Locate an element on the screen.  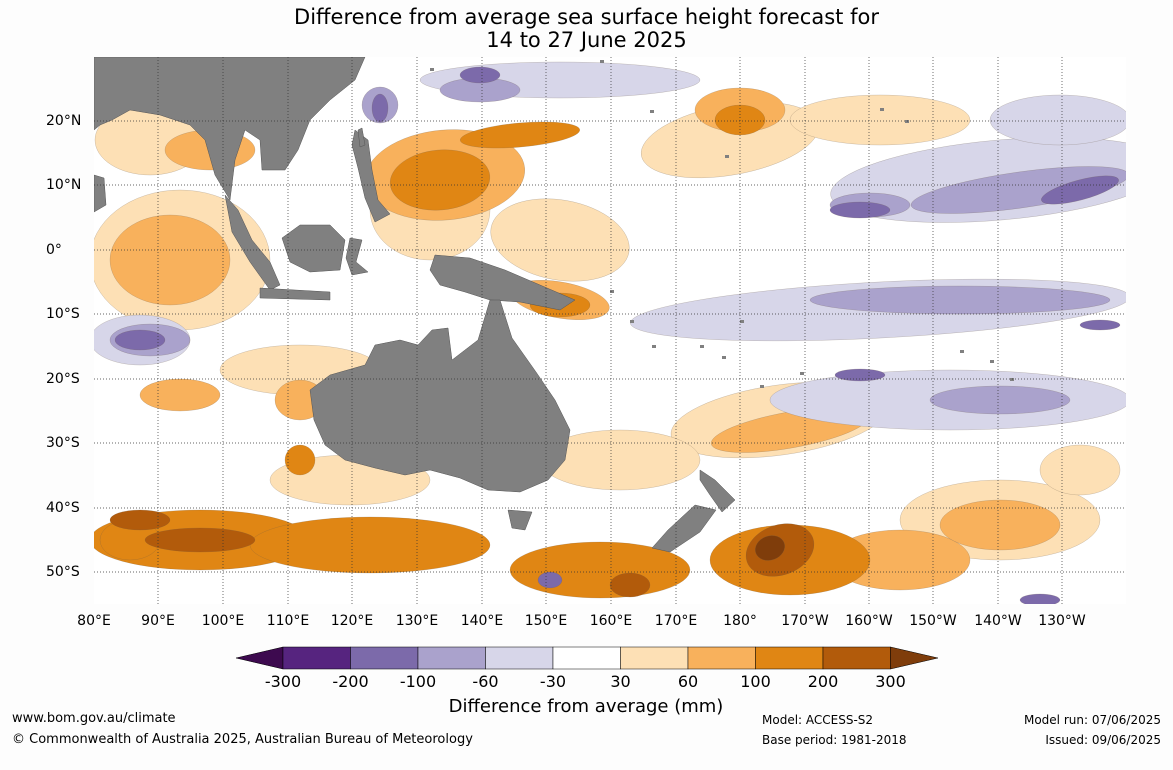
longitude-label: 150°E is located at coordinates (546, 621).